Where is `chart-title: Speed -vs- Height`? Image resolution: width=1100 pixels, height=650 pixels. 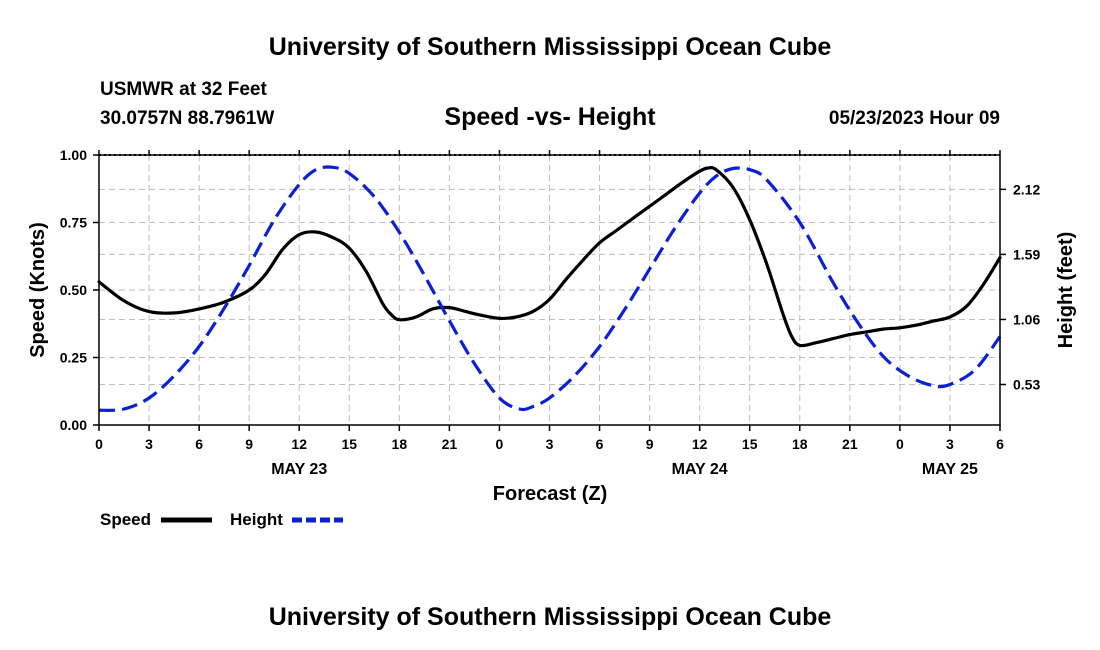 chart-title: Speed -vs- Height is located at coordinates (550, 117).